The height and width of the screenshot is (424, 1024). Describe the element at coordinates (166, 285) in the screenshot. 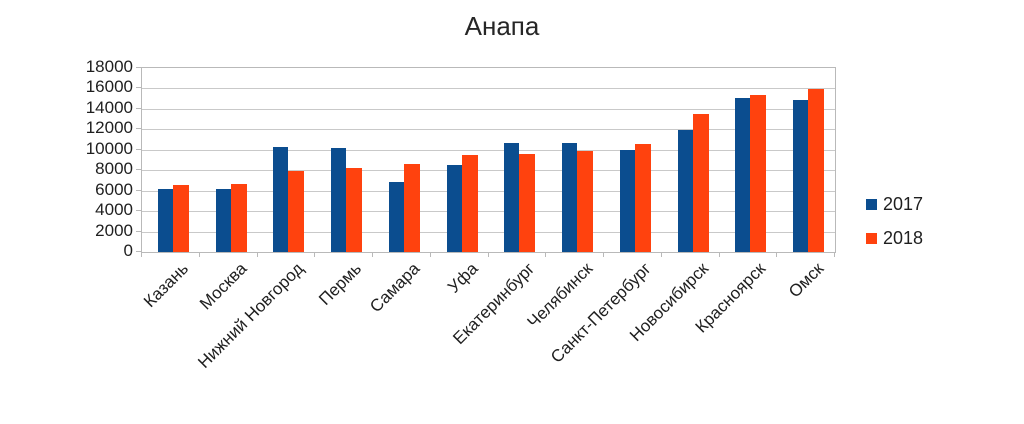

I see `x-axis-label-1: Казань` at that location.